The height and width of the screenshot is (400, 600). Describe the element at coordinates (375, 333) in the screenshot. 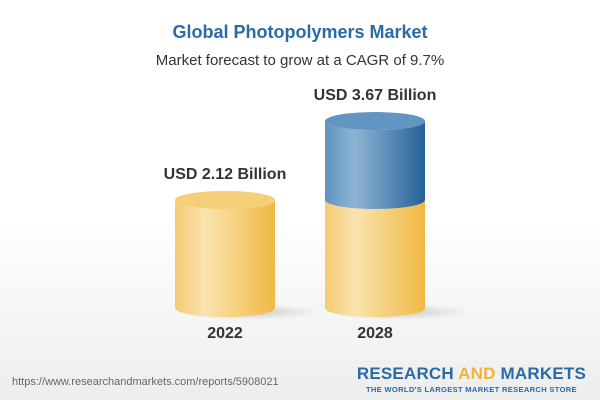

I see `category-label: 2028` at that location.